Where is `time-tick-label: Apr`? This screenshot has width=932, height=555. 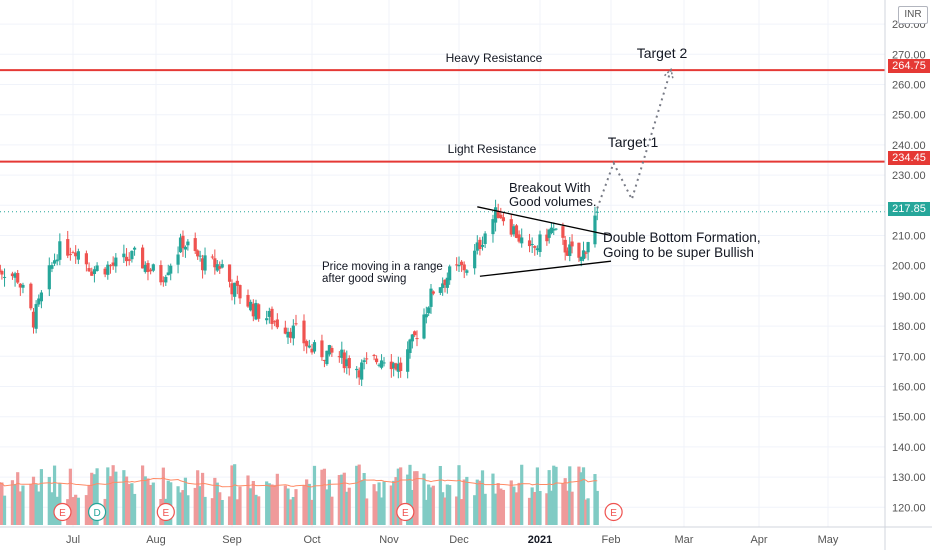 time-tick-label: Apr is located at coordinates (758, 540).